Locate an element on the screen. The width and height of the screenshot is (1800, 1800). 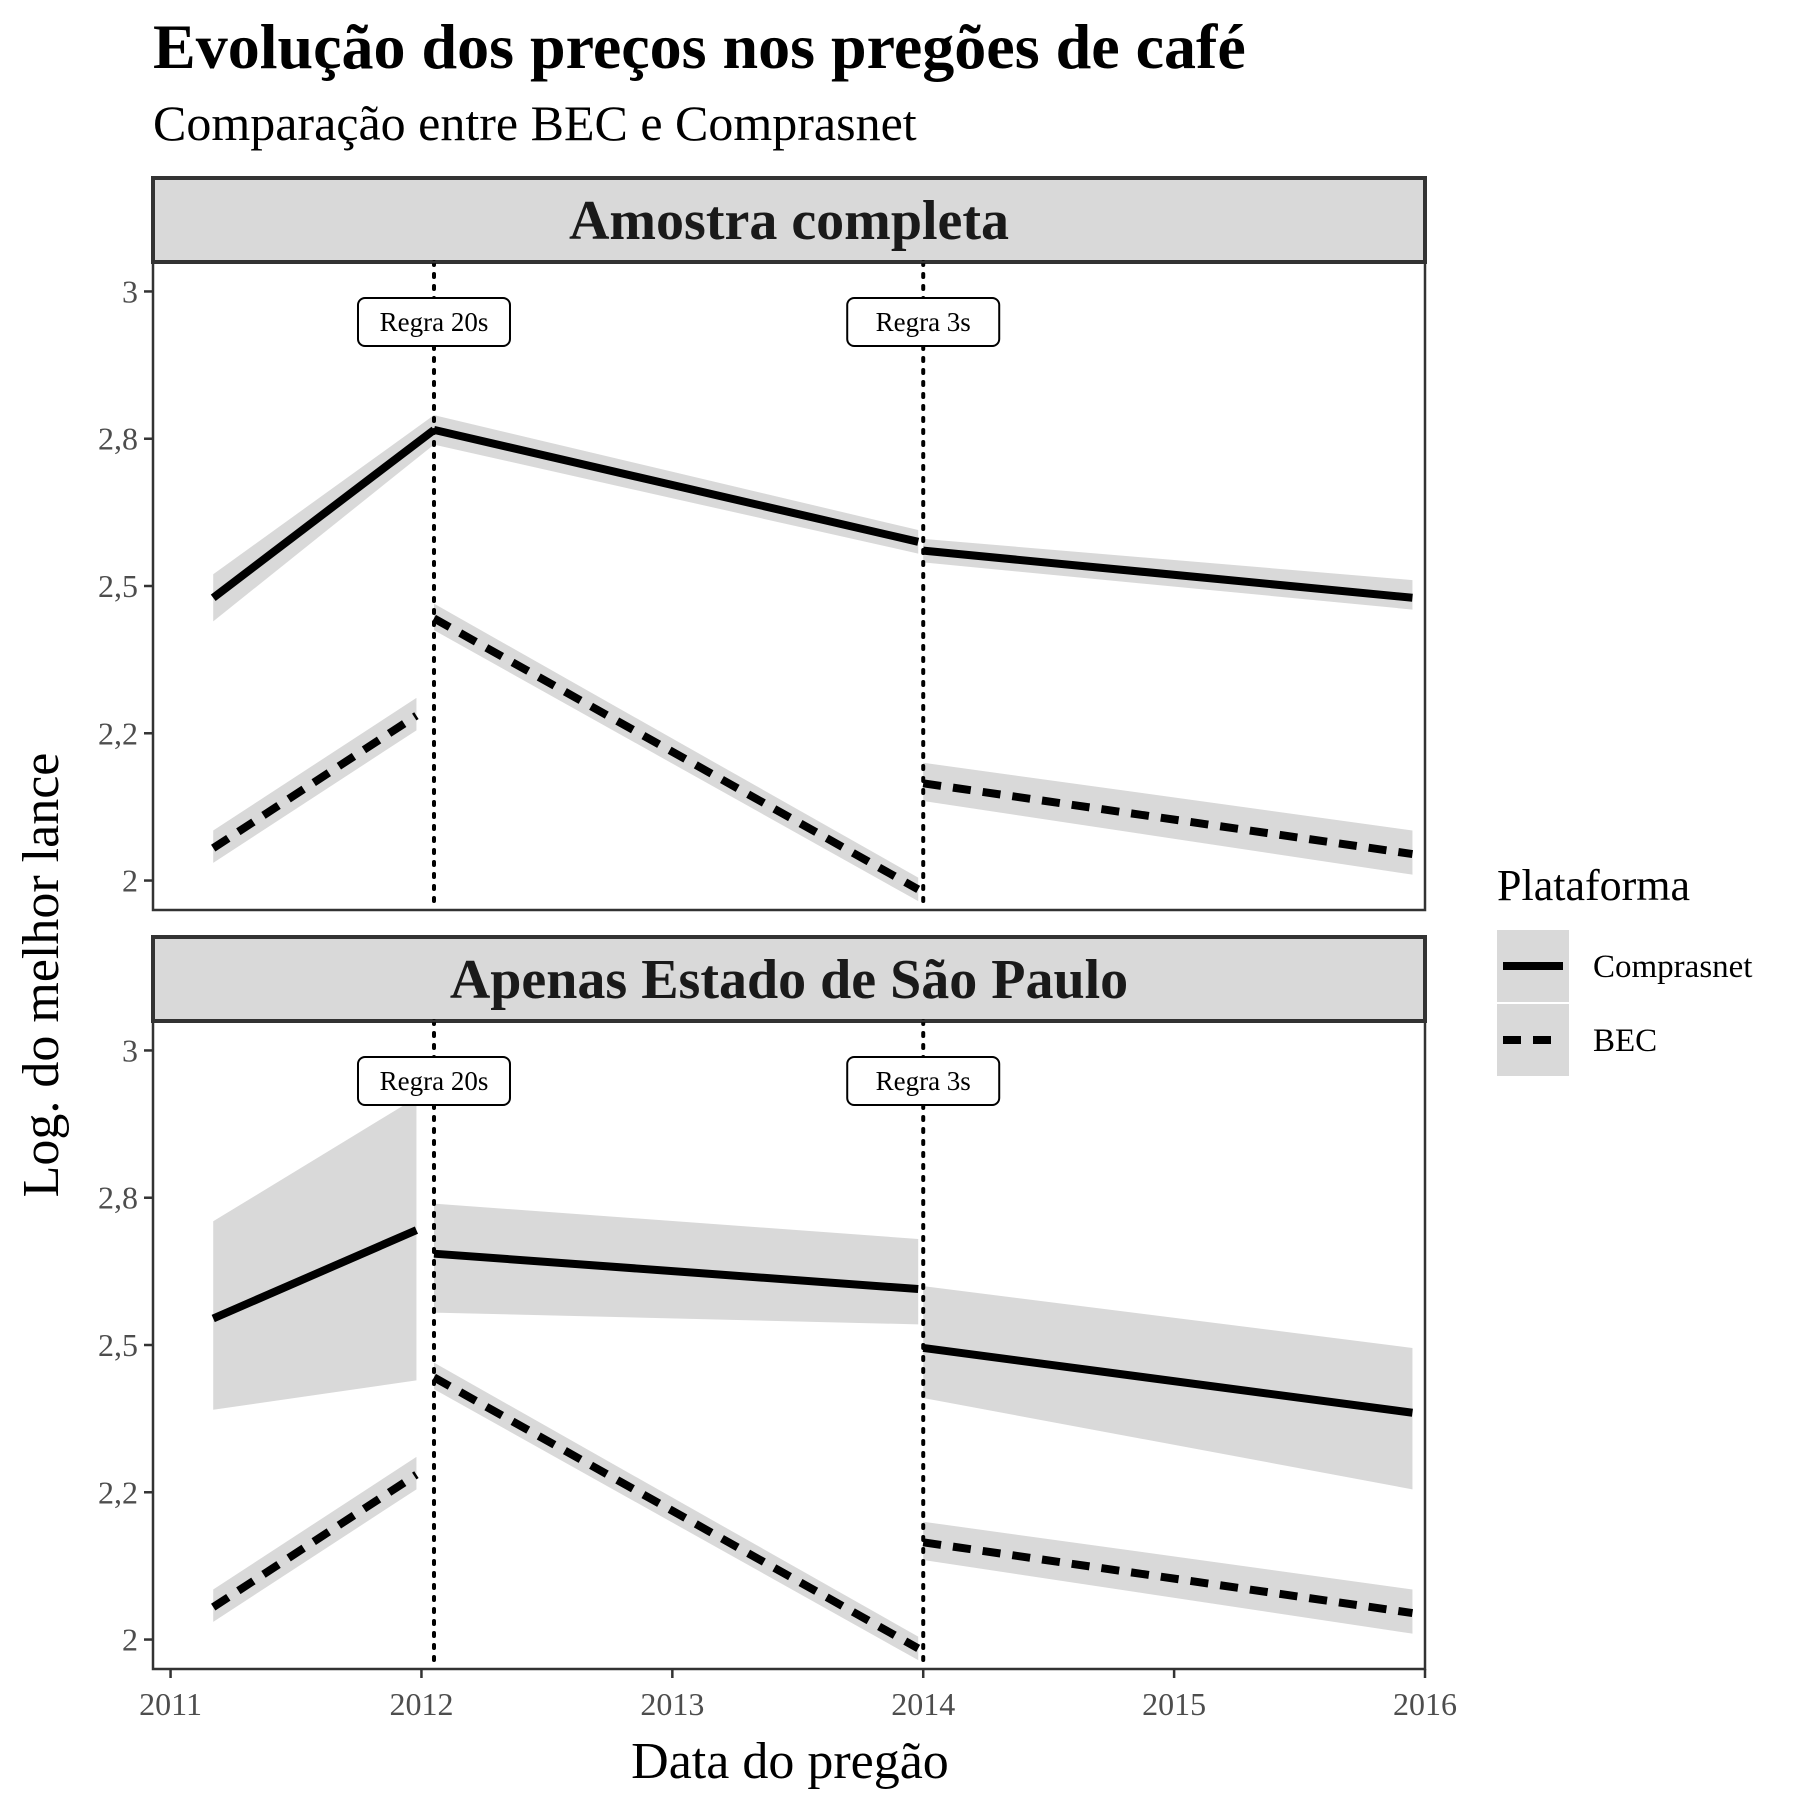
x-tick-label: 2015 is located at coordinates (1174, 1704).